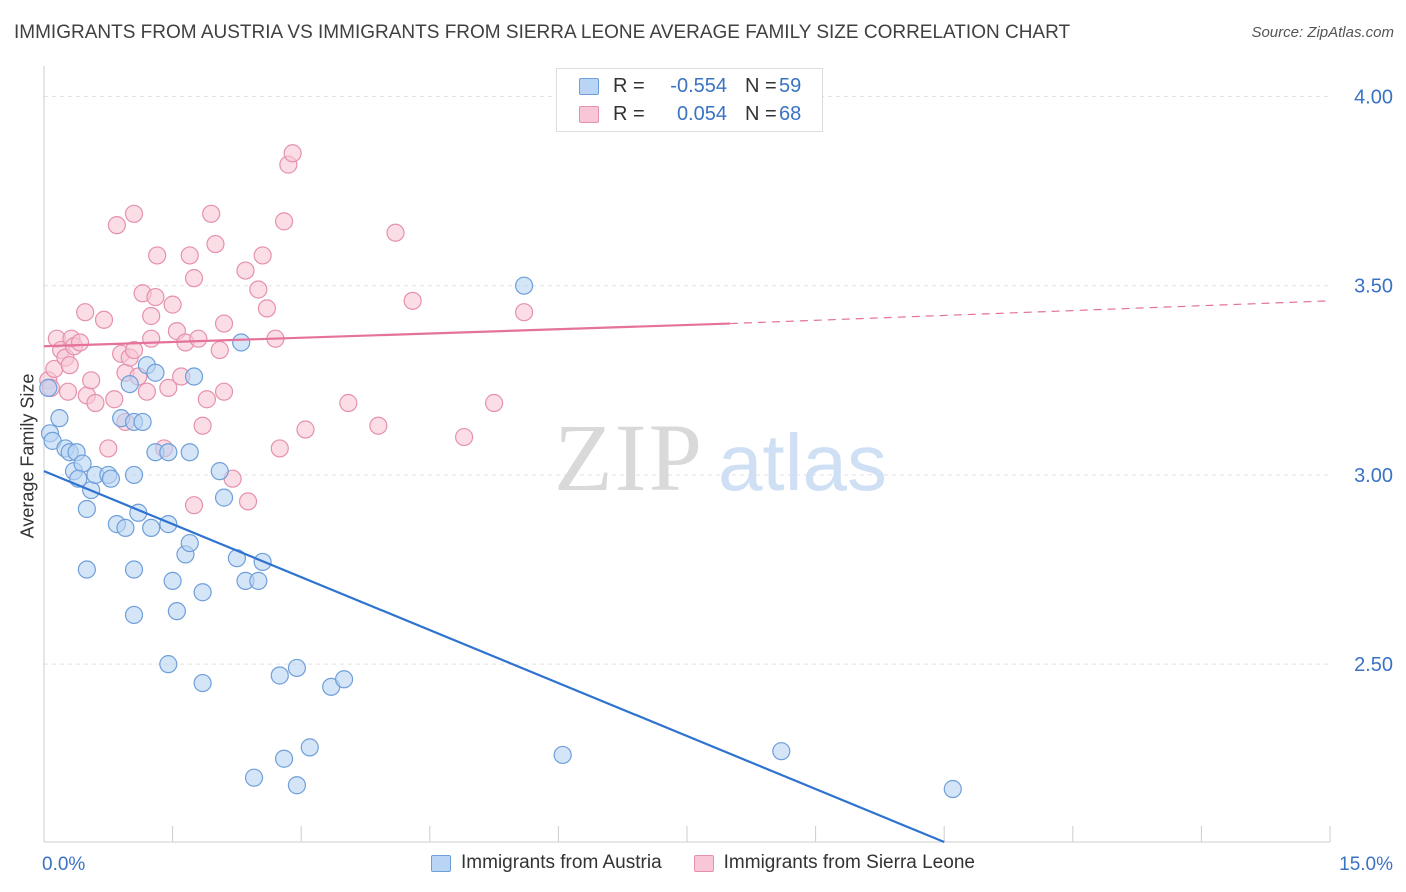 This screenshot has height=892, width=1406. What do you see at coordinates (561, 862) in the screenshot?
I see `legend-label-austria: Immigrants from Austria` at bounding box center [561, 862].